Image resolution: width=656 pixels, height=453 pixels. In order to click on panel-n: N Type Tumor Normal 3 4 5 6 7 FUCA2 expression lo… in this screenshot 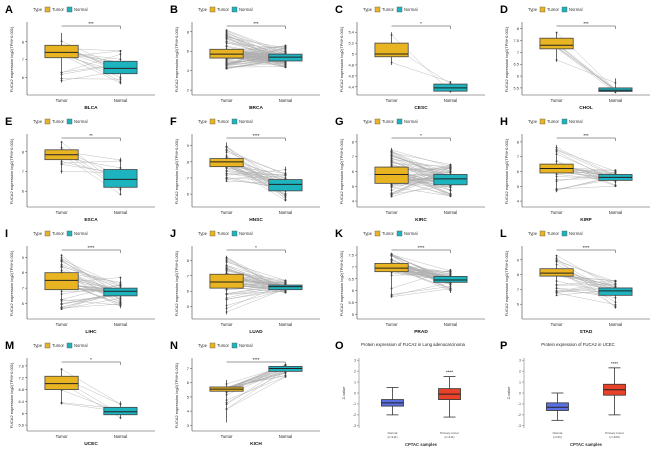, I will do `click(245, 393)`.